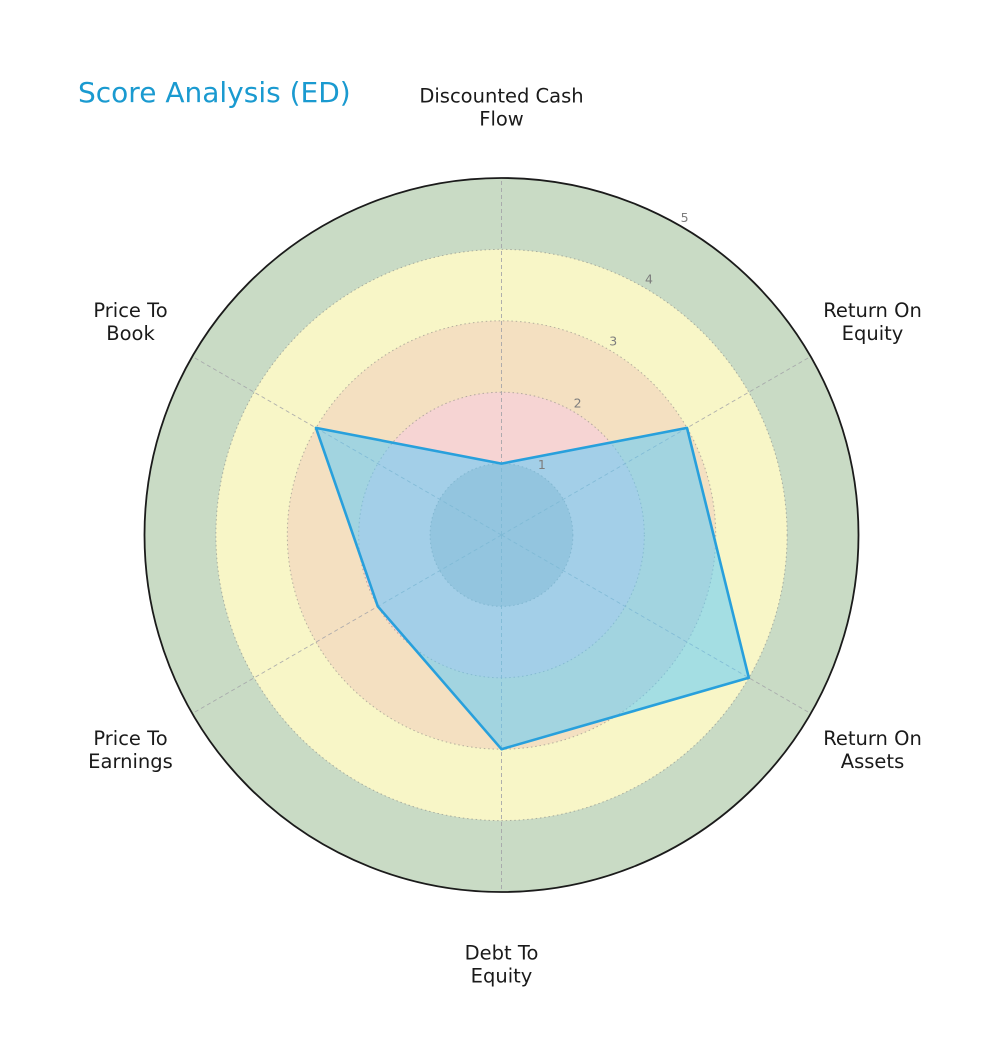 The width and height of the screenshot is (1000, 1061). What do you see at coordinates (542, 464) in the screenshot?
I see `radial-tick-label-1: 1` at bounding box center [542, 464].